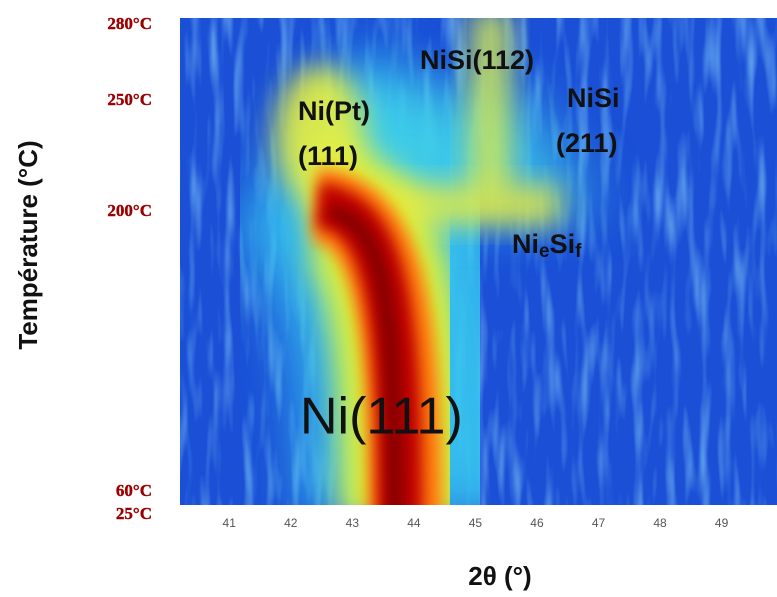 The height and width of the screenshot is (597, 777). I want to click on y-tick-label: 60°C, so click(134, 490).